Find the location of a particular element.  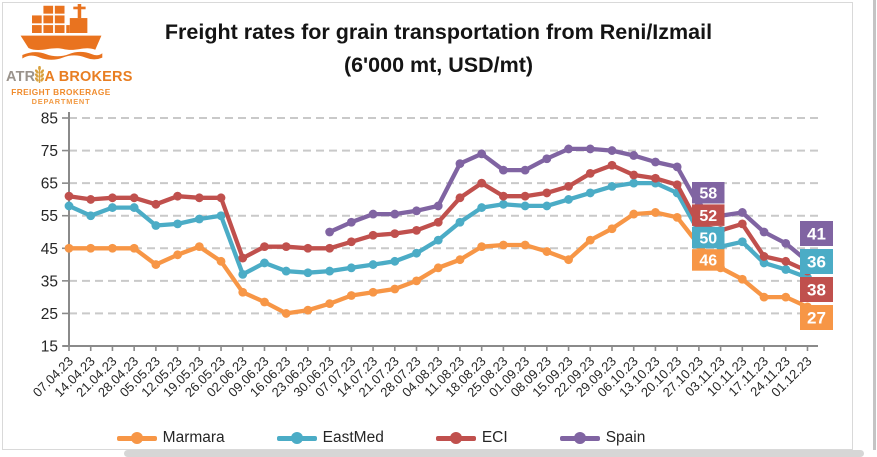

data-label-eastmed: 50 is located at coordinates (708, 238).